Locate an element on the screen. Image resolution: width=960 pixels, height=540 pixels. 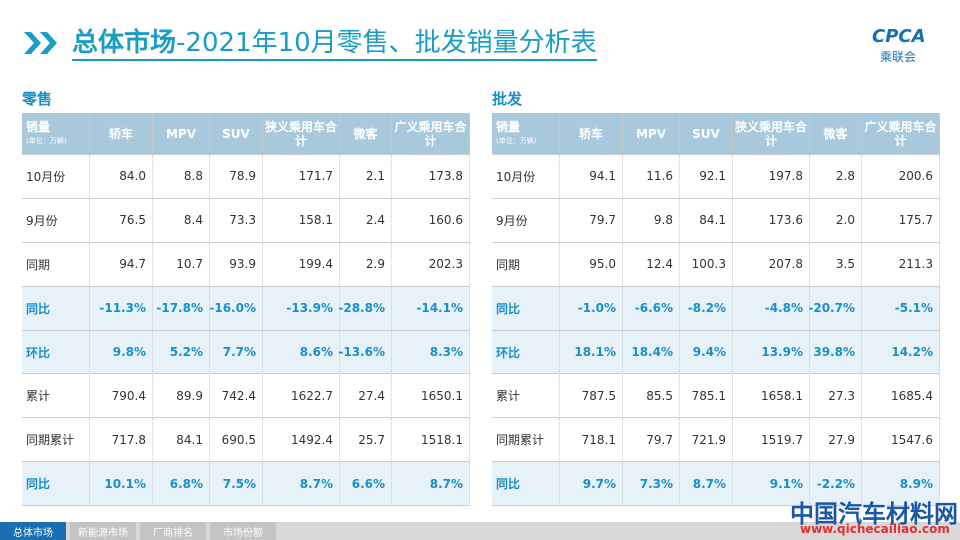
cell-value: 718.1 is located at coordinates (591, 440).